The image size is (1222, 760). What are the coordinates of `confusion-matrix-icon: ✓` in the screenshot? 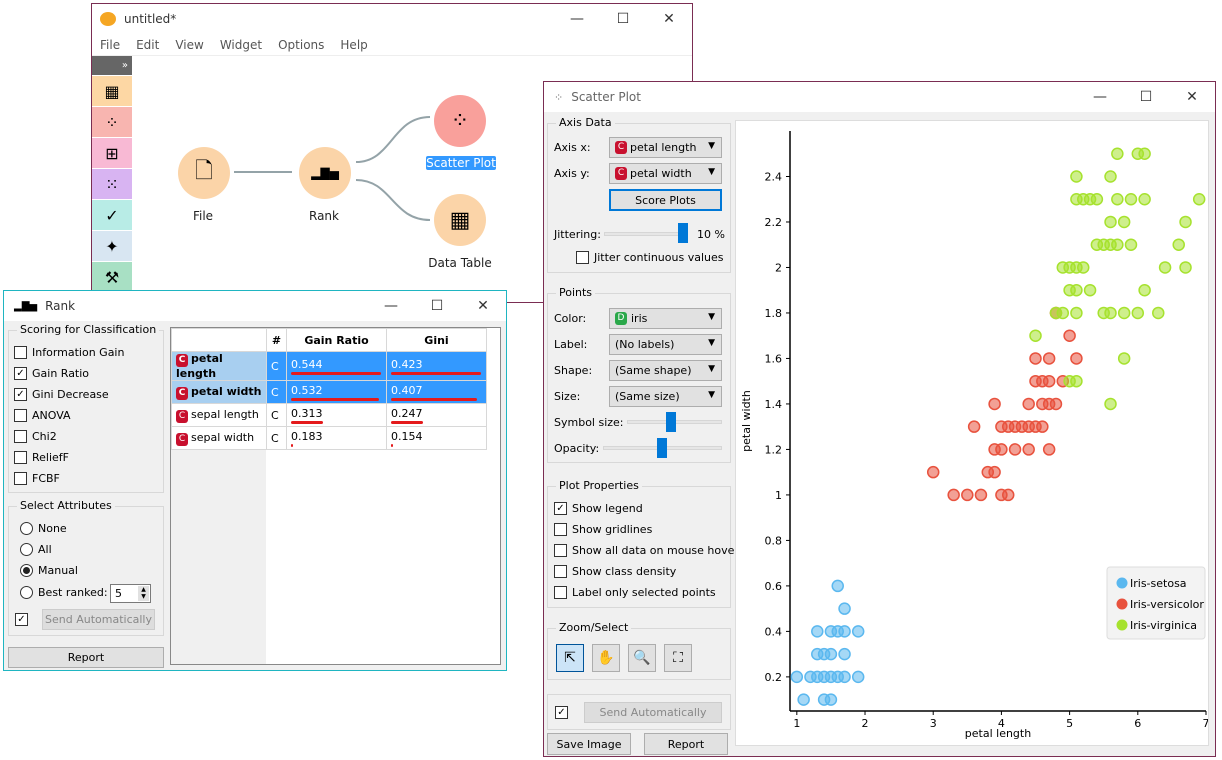 It's located at (112, 215).